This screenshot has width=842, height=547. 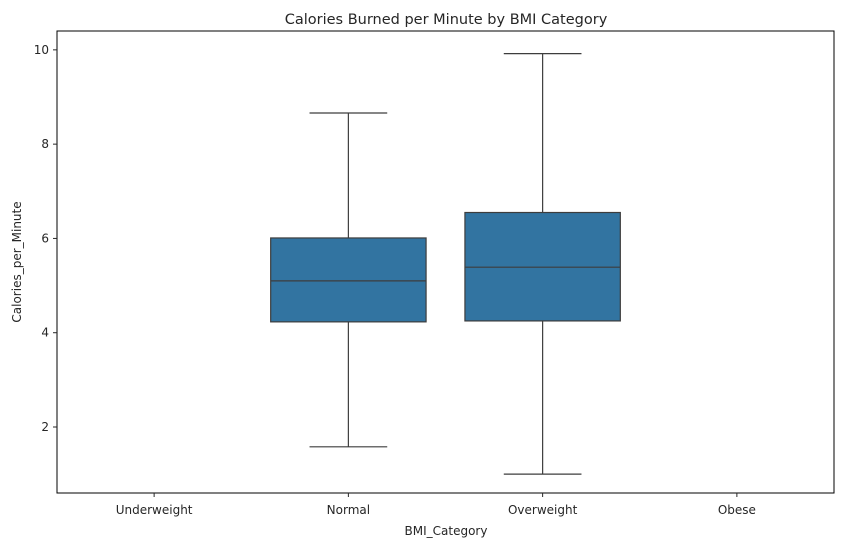 I want to click on x-tick-label: Underweight, so click(x=154, y=510).